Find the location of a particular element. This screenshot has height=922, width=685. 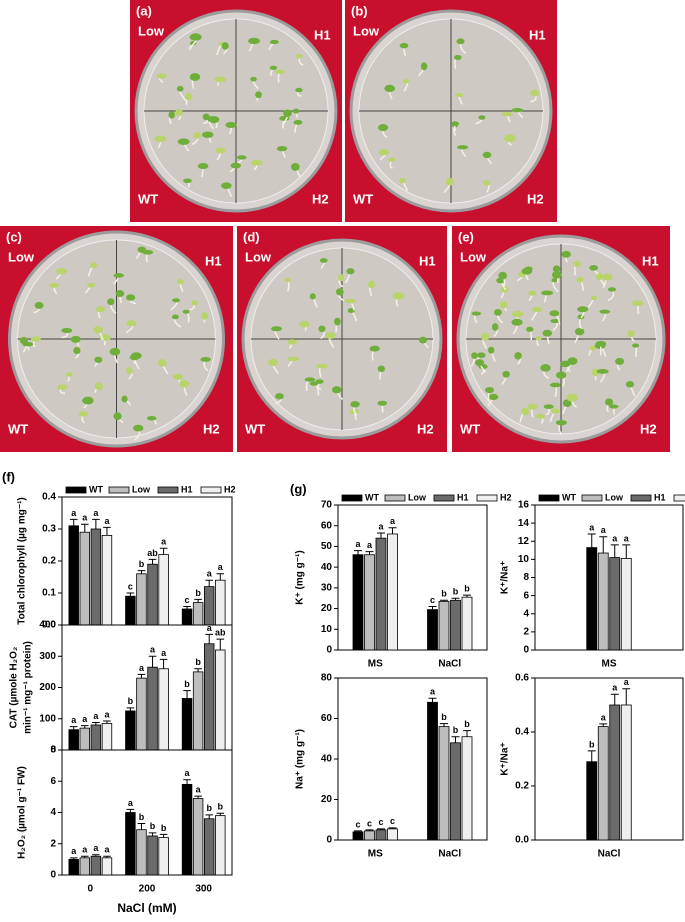

x-tick-label: 0 is located at coordinates (91, 889).